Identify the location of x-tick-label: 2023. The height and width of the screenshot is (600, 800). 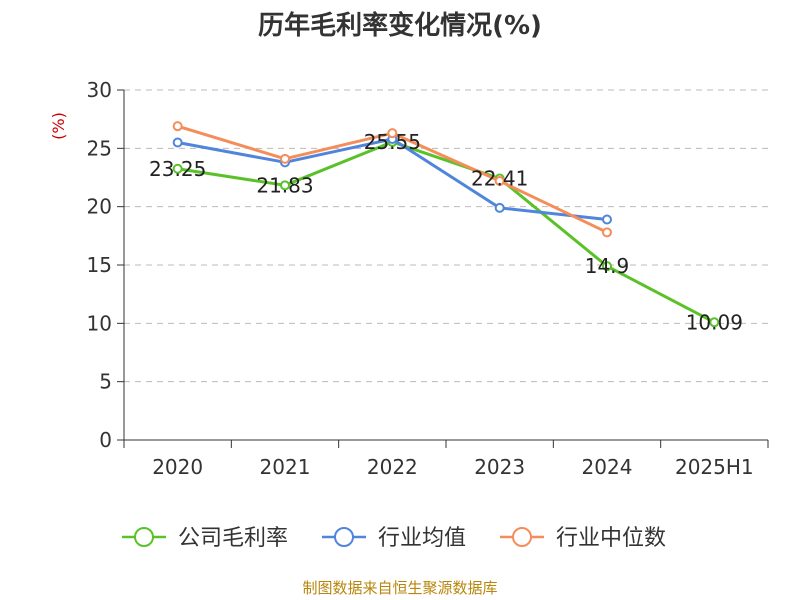
(499, 467).